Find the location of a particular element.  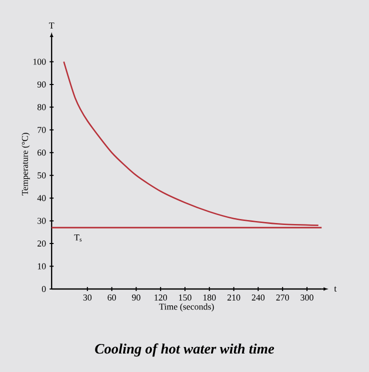

x-tick-label: 60 is located at coordinates (112, 297).